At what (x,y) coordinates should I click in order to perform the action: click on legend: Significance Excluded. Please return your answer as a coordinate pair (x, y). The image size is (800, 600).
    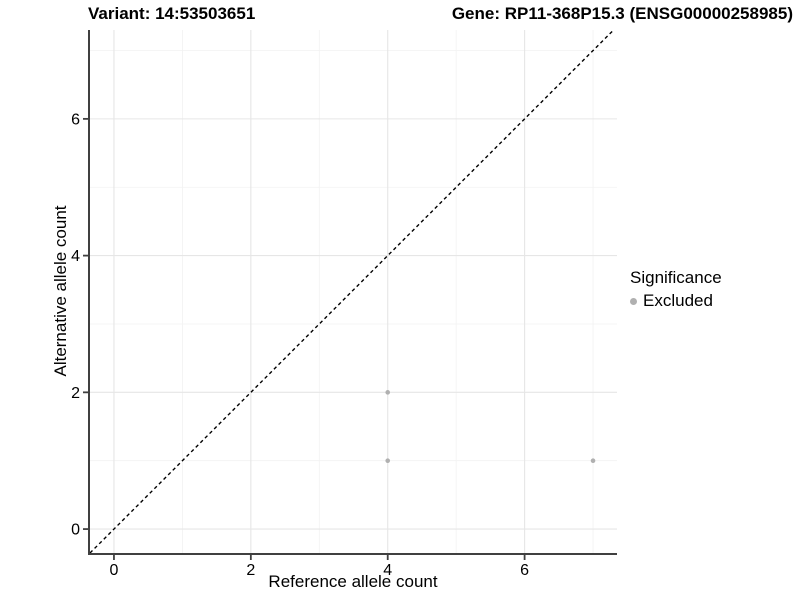
    Looking at the image, I should click on (676, 289).